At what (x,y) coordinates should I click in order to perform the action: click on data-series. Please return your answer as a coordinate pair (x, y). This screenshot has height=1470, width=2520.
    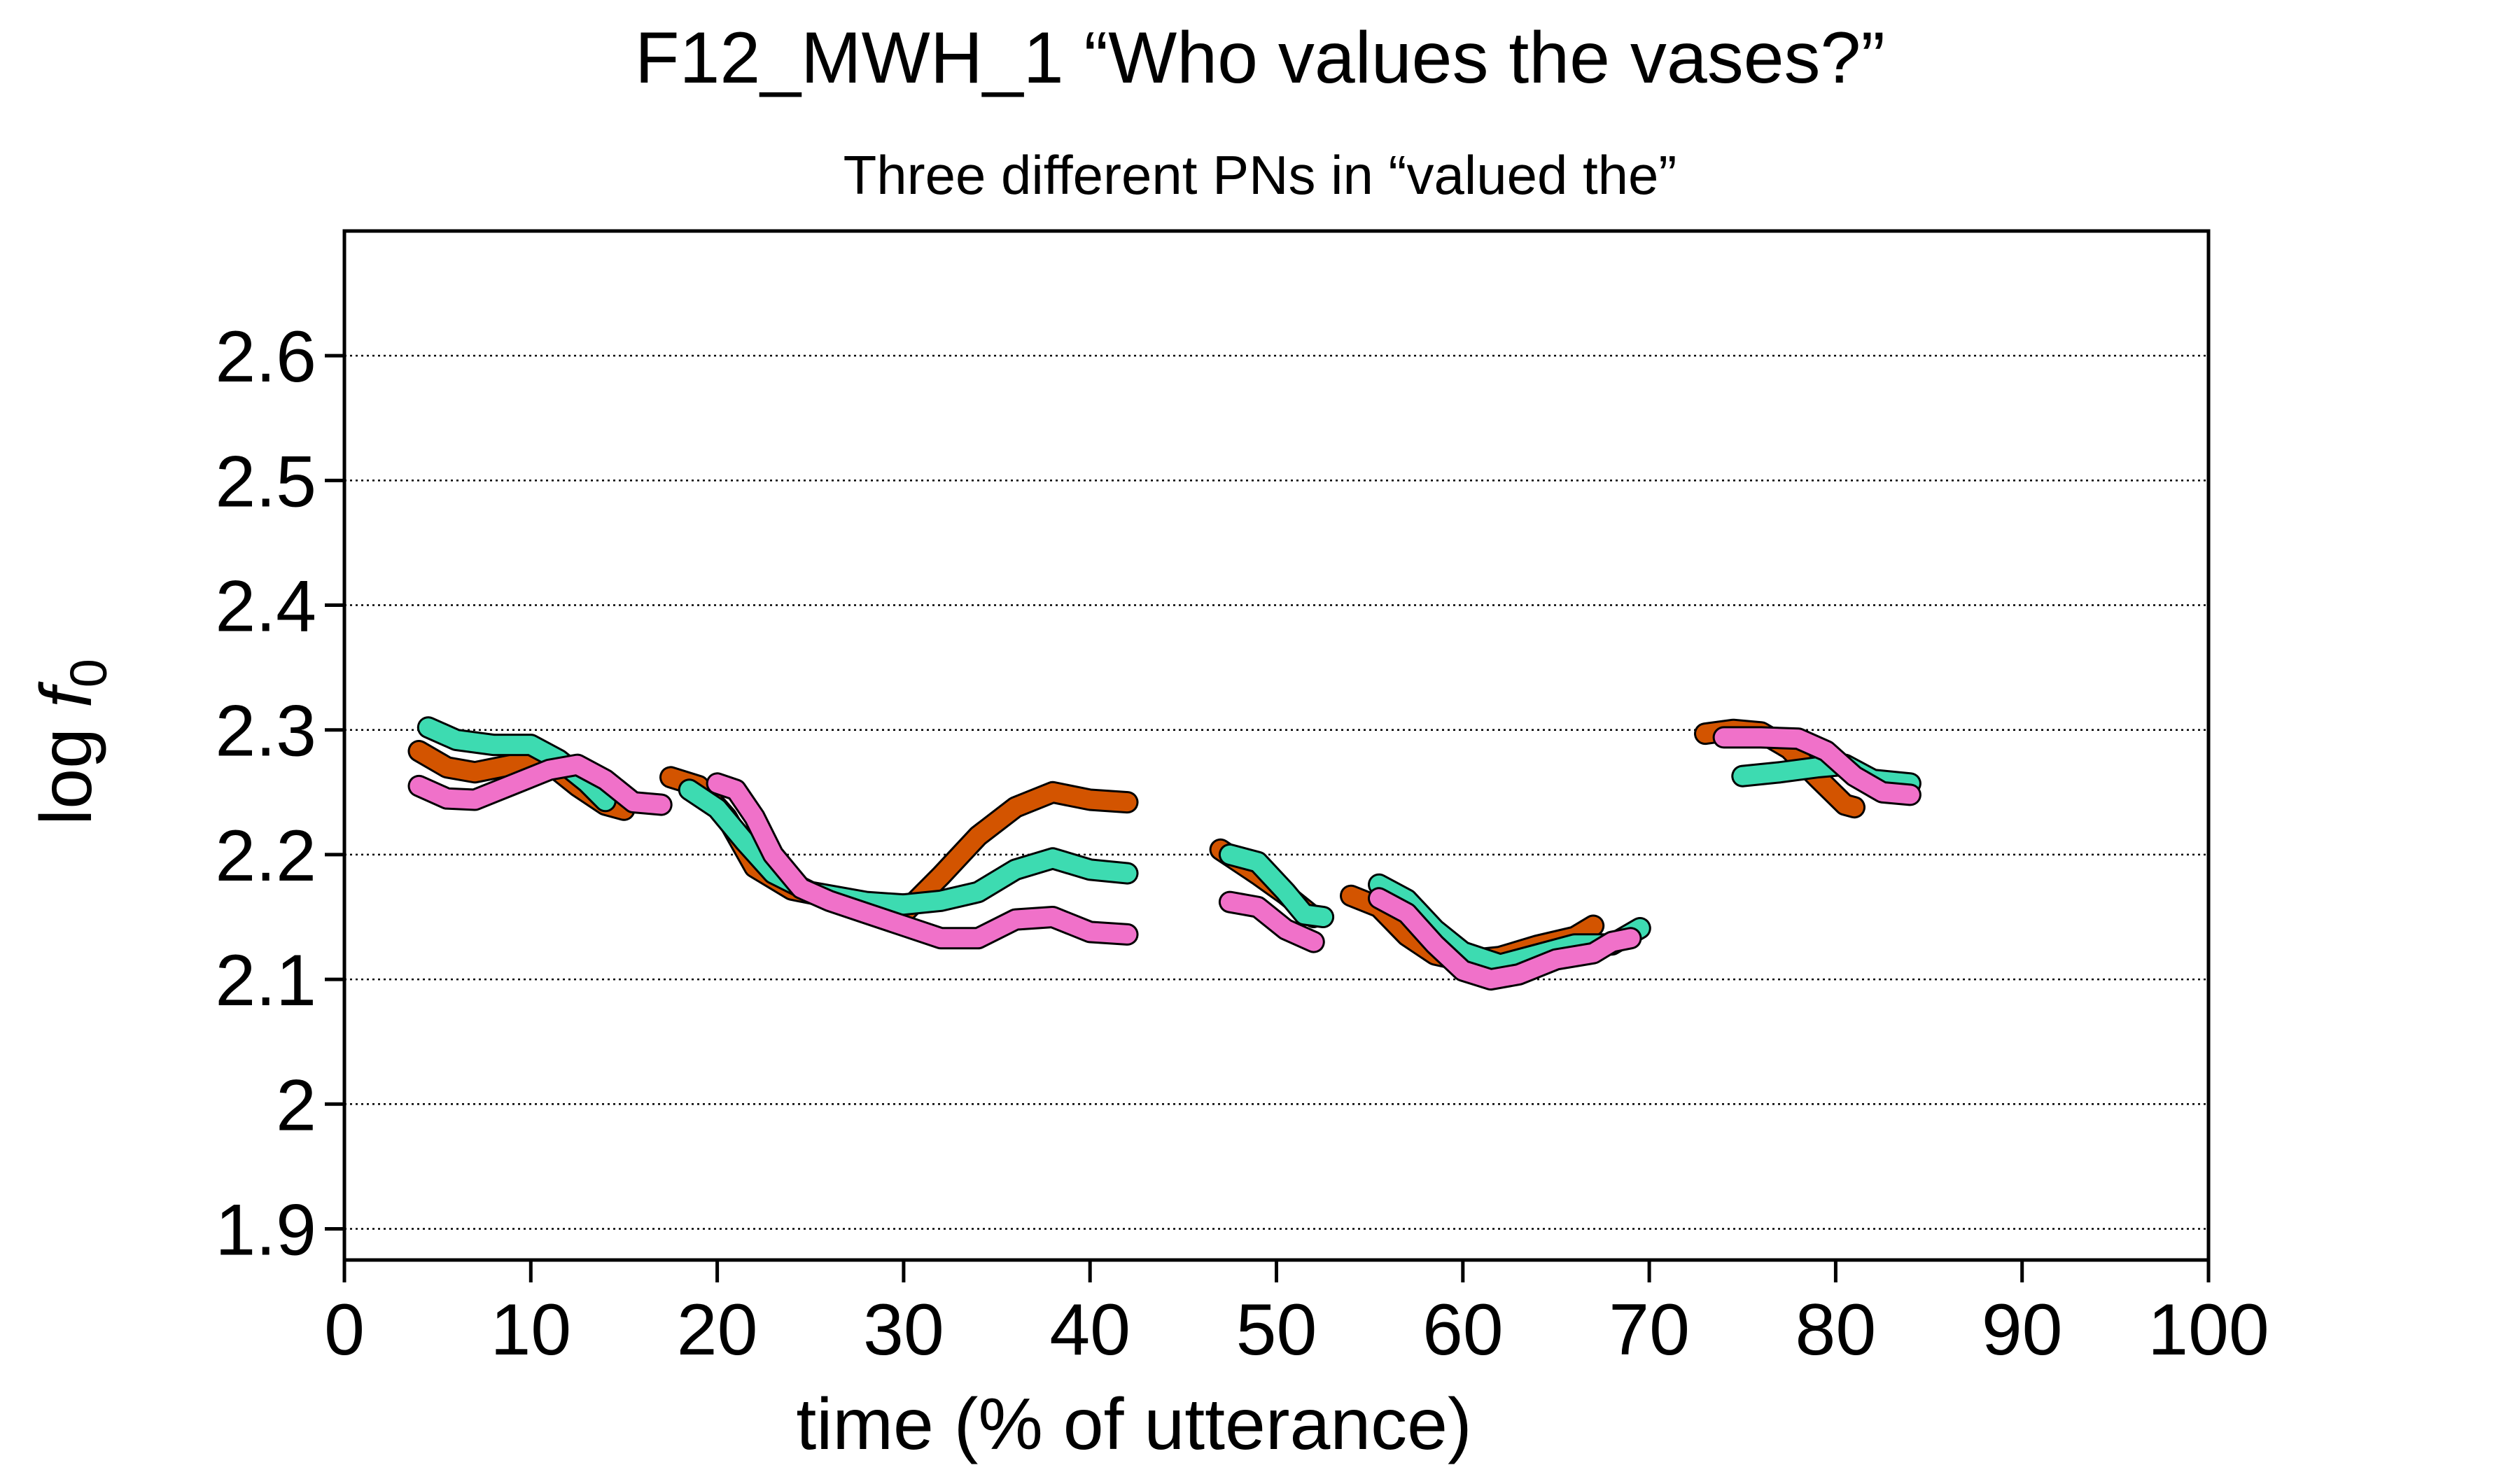
    Looking at the image, I should click on (1164, 853).